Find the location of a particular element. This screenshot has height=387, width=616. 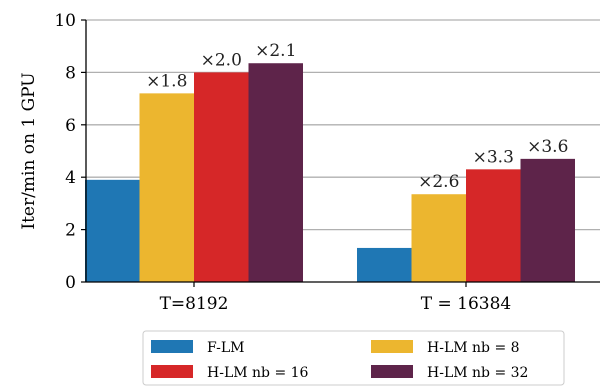

y-tick-label: 8 is located at coordinates (70, 73).